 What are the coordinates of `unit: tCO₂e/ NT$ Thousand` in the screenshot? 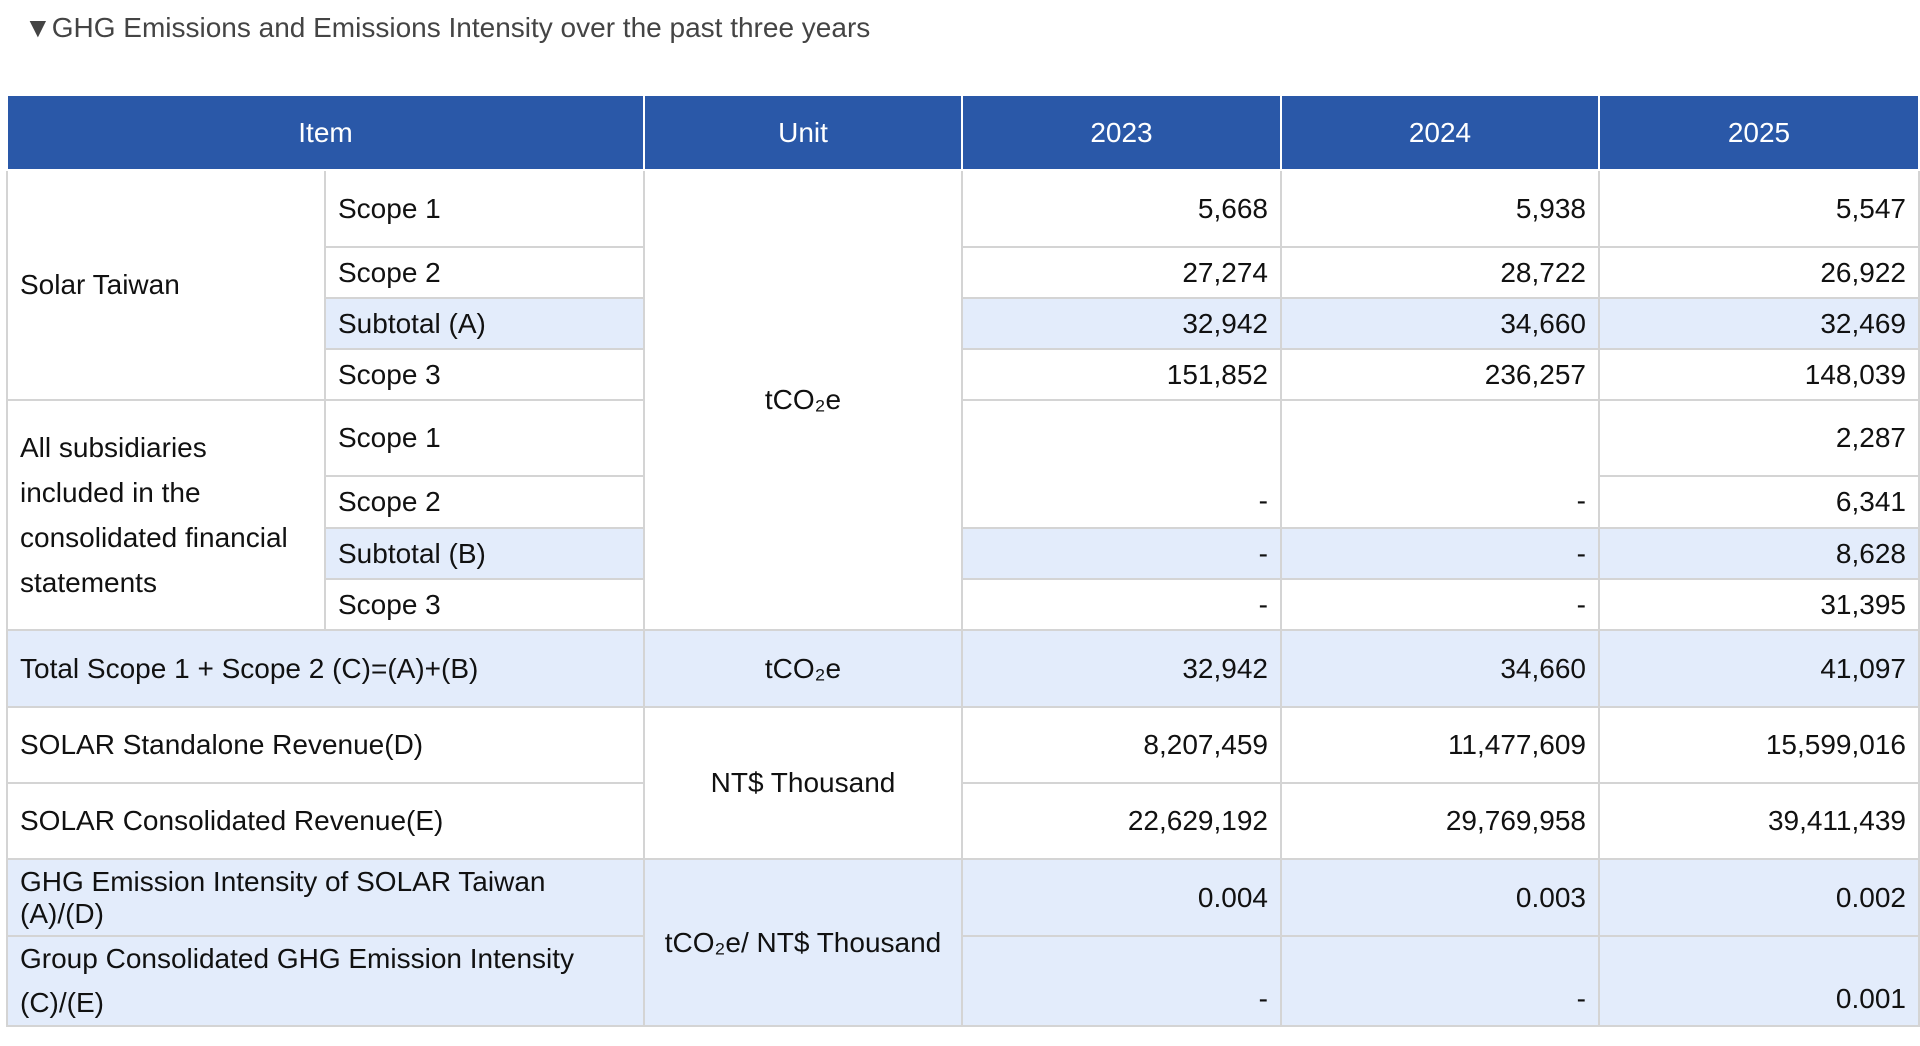 It's located at (803, 942).